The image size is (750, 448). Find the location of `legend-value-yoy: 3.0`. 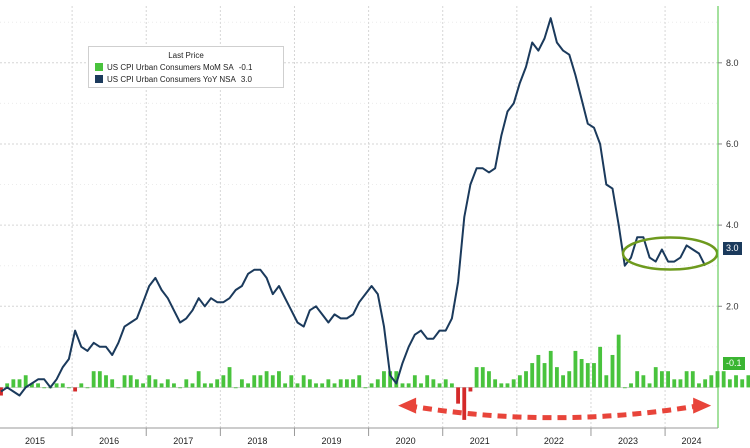

legend-value-yoy: 3.0 is located at coordinates (246, 79).